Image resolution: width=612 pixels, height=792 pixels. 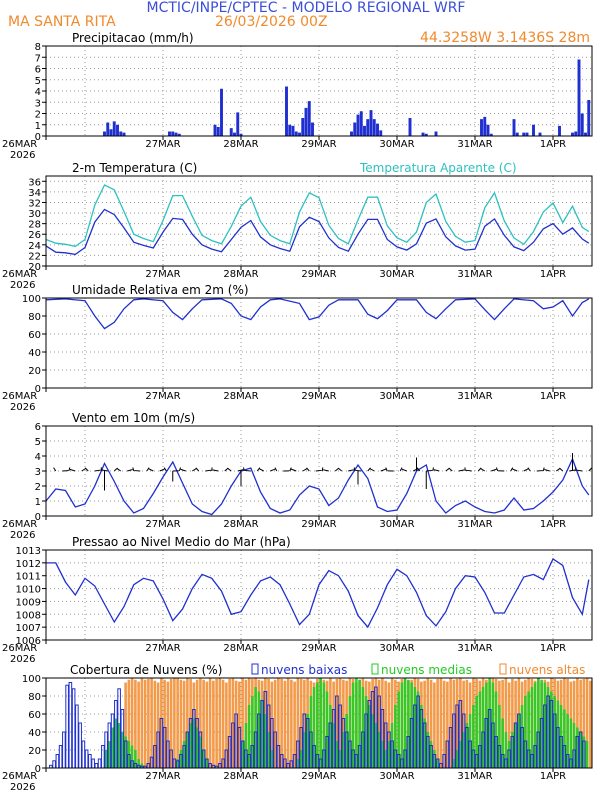 What do you see at coordinates (38, 47) in the screenshot?
I see `y-tick-label: 8` at bounding box center [38, 47].